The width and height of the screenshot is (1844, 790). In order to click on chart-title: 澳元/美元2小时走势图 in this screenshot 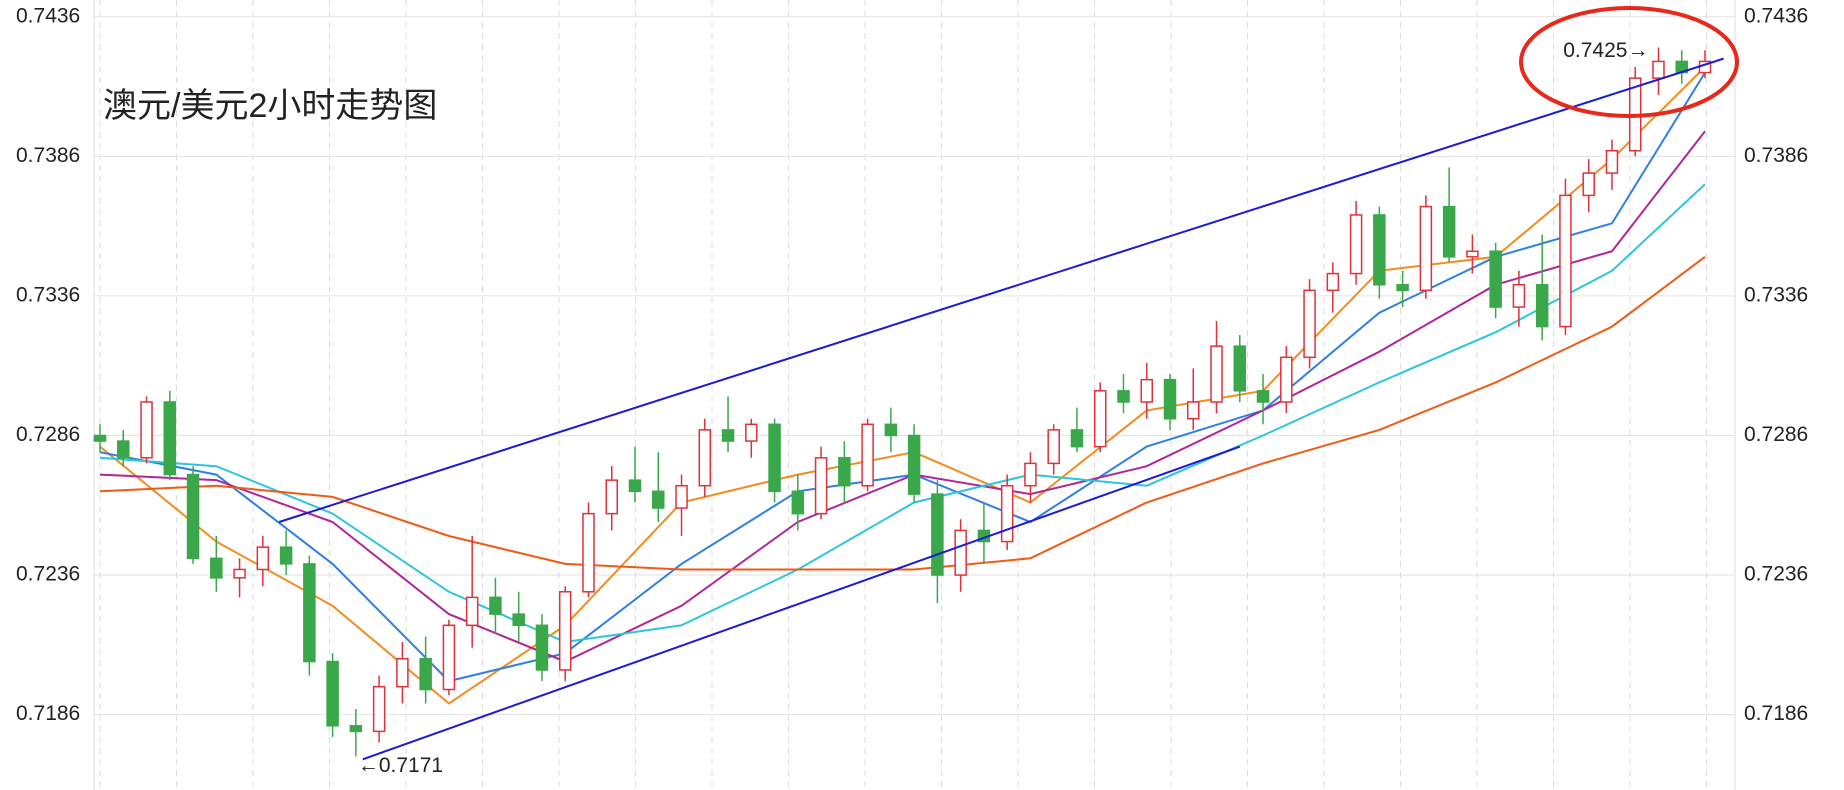, I will do `click(270, 106)`.